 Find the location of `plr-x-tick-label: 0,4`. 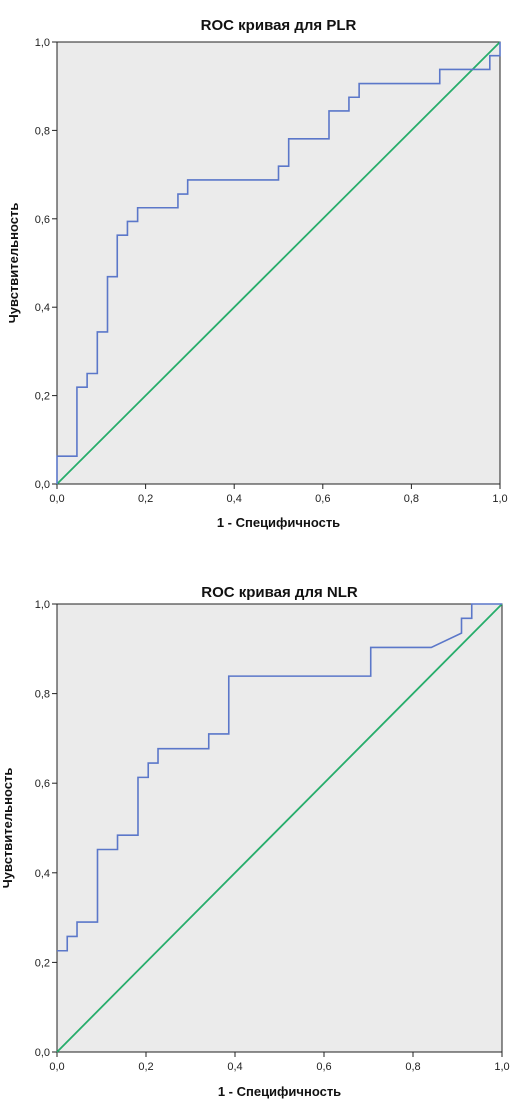

plr-x-tick-label: 0,4 is located at coordinates (234, 499).